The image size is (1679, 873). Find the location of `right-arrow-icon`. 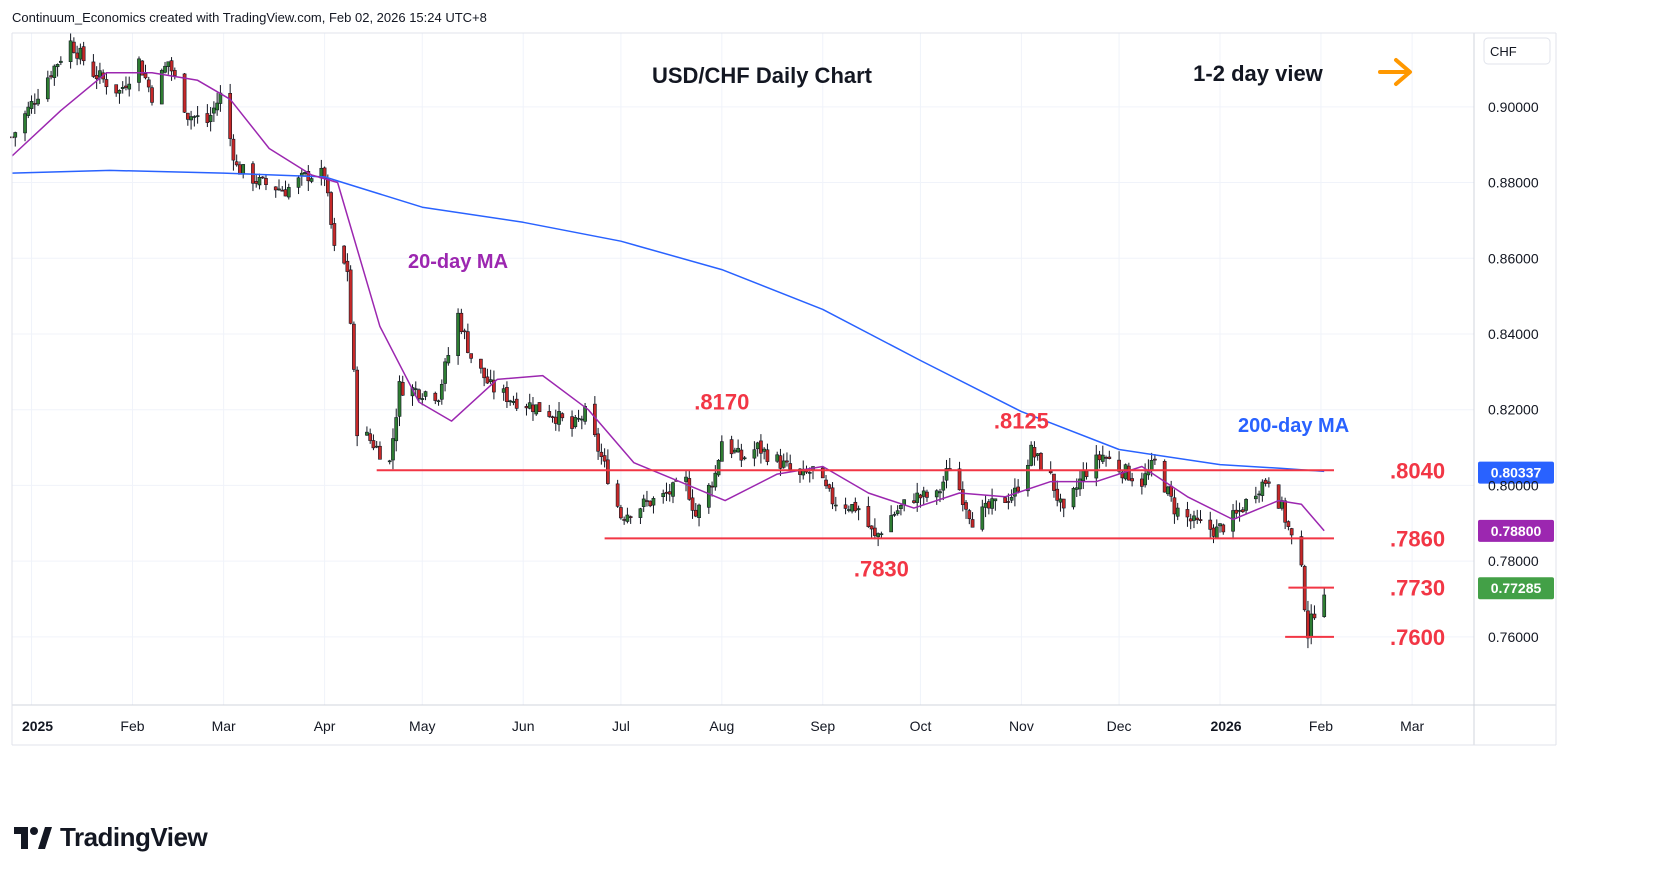

right-arrow-icon is located at coordinates (1395, 72).